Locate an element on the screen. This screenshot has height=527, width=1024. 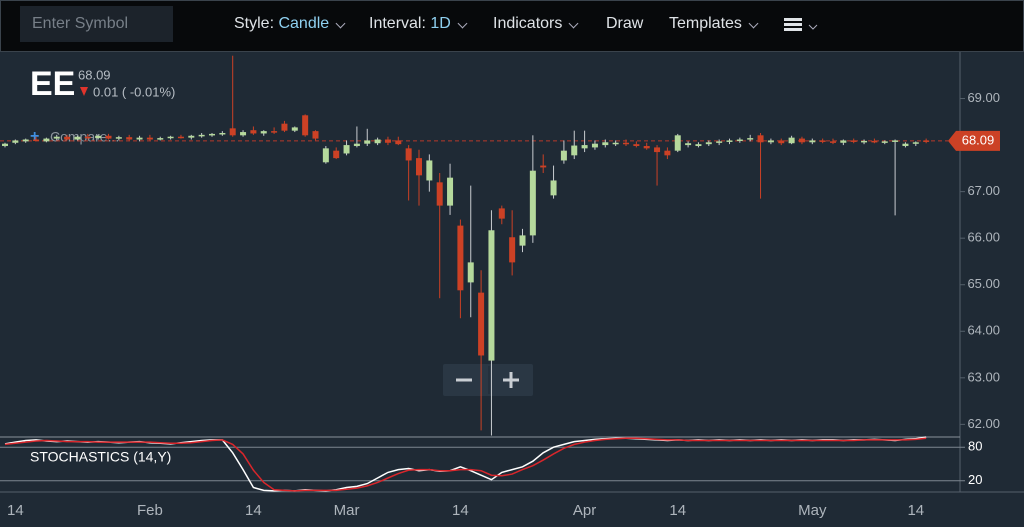
menu-button is located at coordinates (802, 26).